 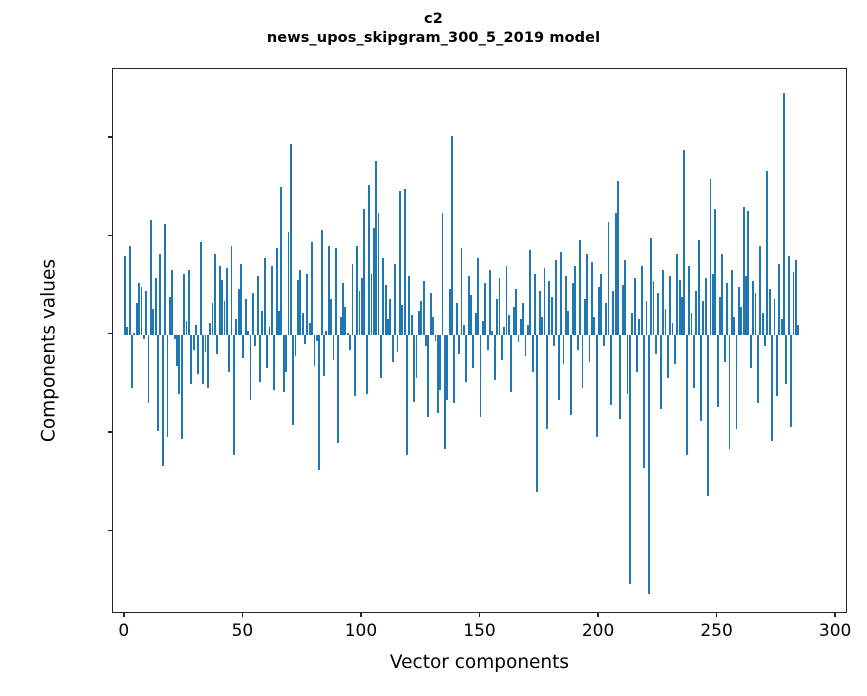 I want to click on x-tick-label: 200, so click(x=598, y=631).